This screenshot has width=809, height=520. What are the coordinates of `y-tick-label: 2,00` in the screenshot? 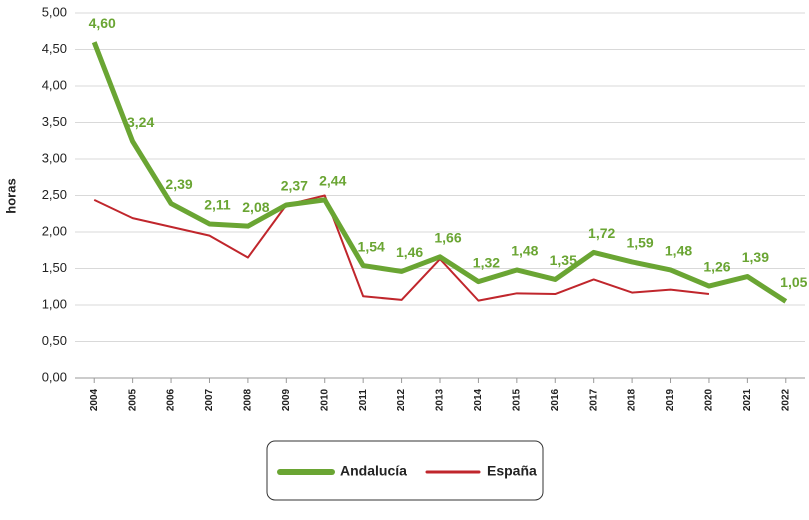 It's located at (54, 230).